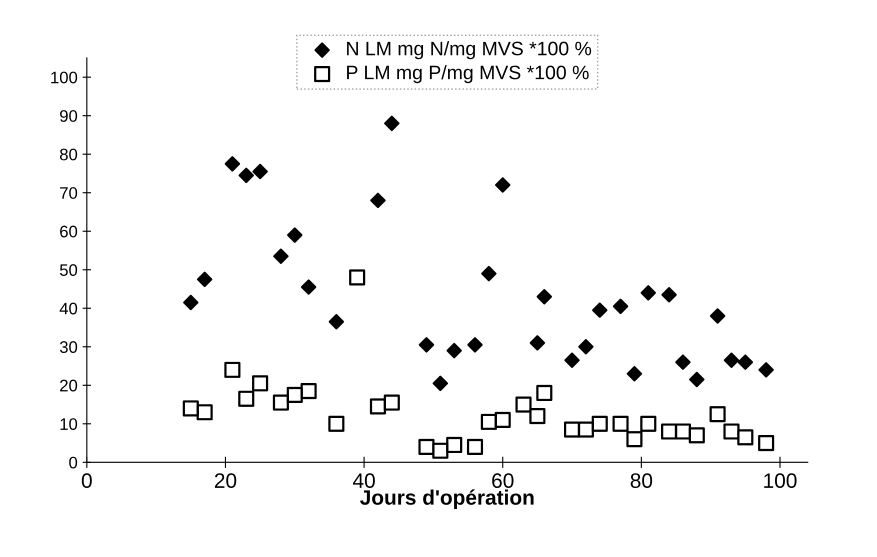 Image resolution: width=877 pixels, height=557 pixels. What do you see at coordinates (69, 347) in the screenshot?
I see `y-tick-label: 30` at bounding box center [69, 347].